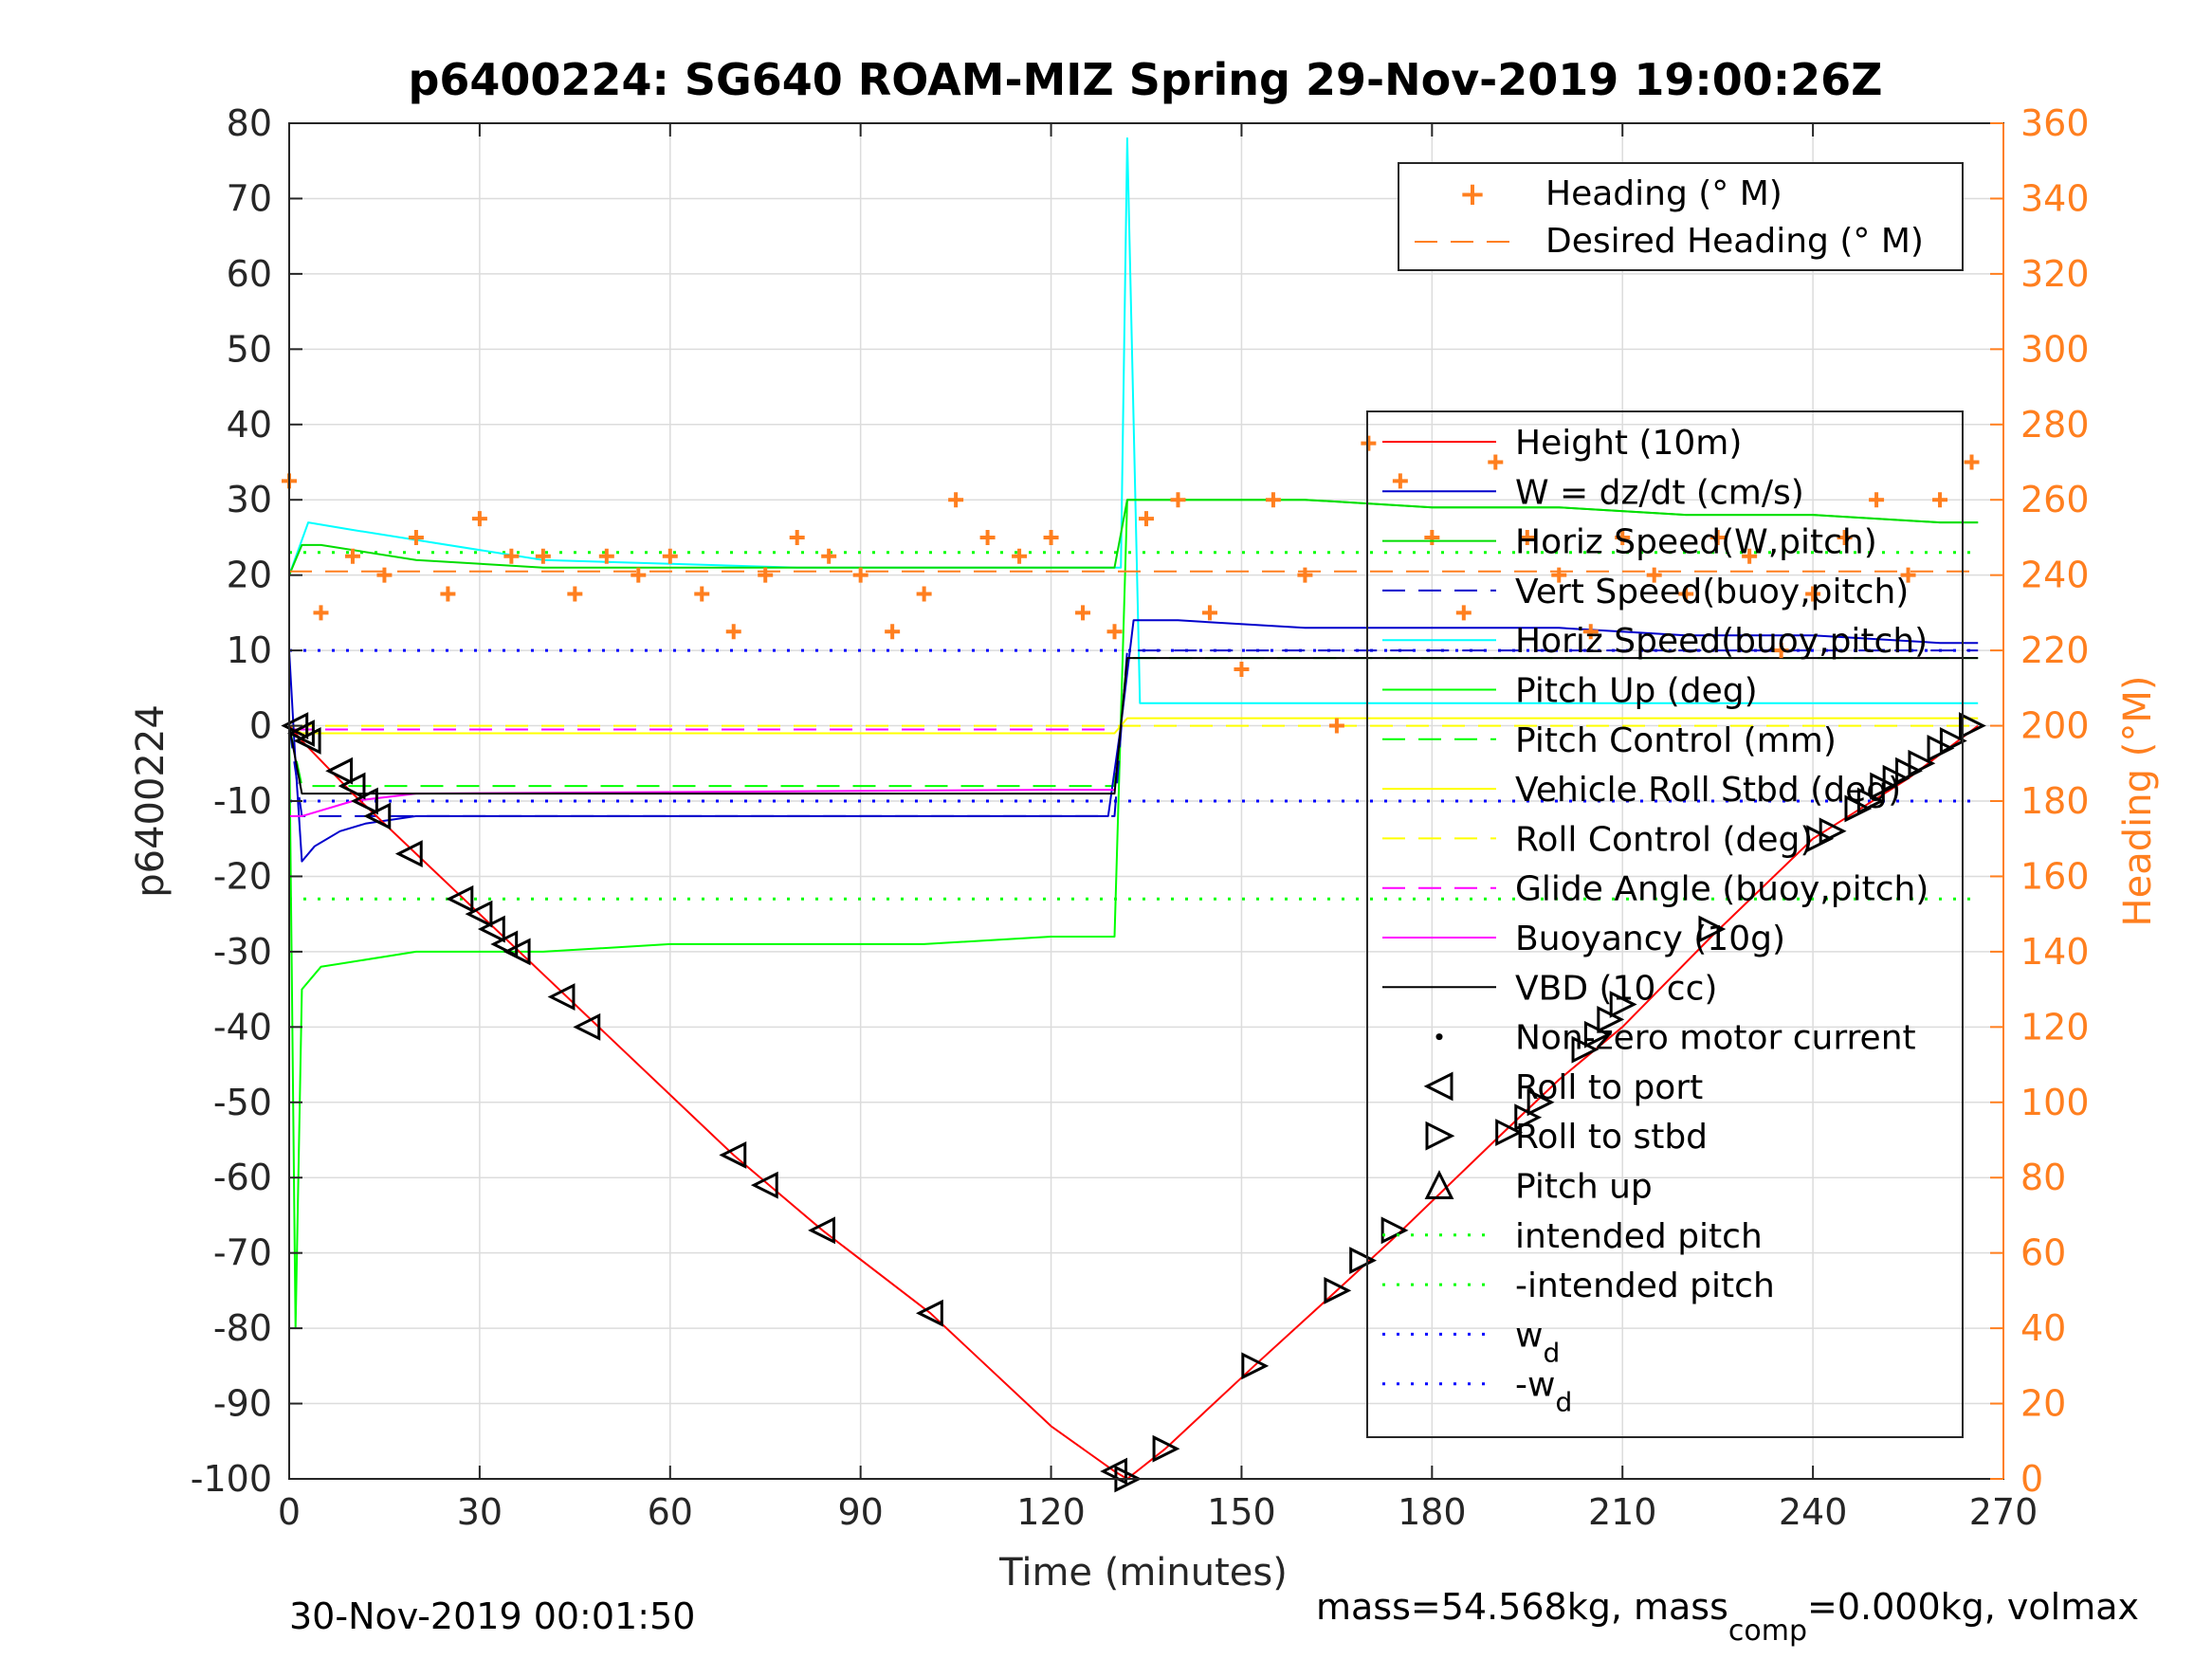 This screenshot has height=1659, width=2212. I want to click on right-y-tick-label: 0, so click(2031, 1479).